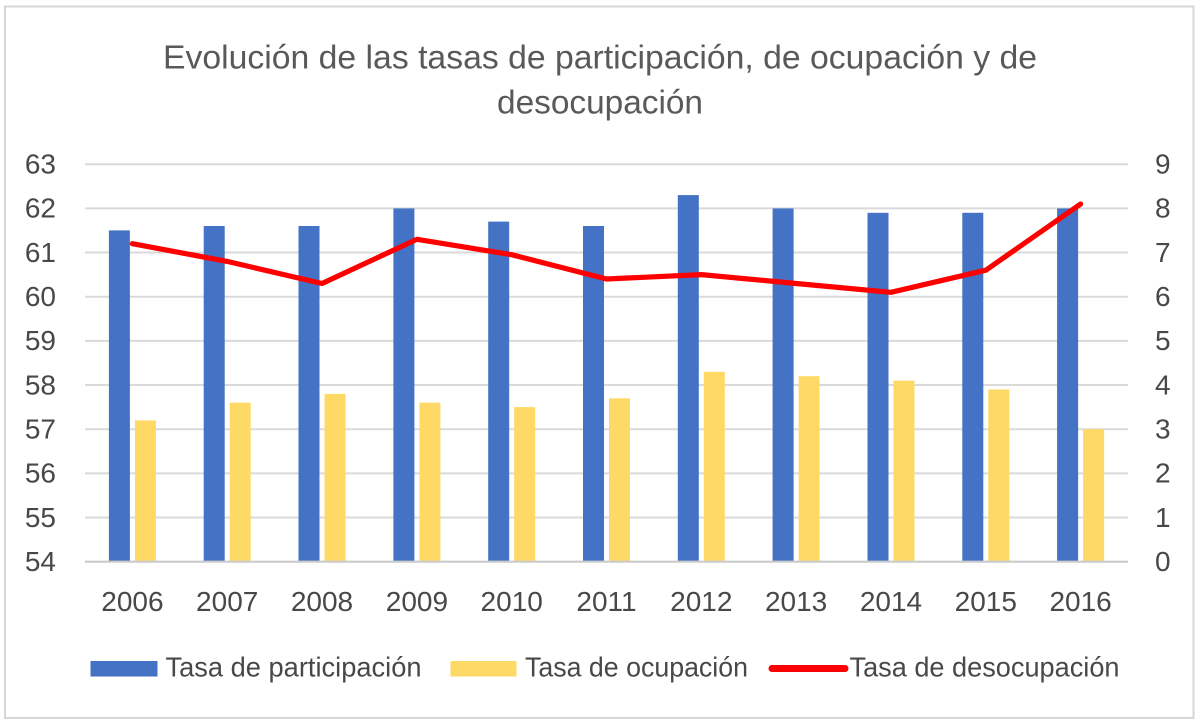  Describe the element at coordinates (40, 208) in the screenshot. I see `svg-text: 62` at that location.